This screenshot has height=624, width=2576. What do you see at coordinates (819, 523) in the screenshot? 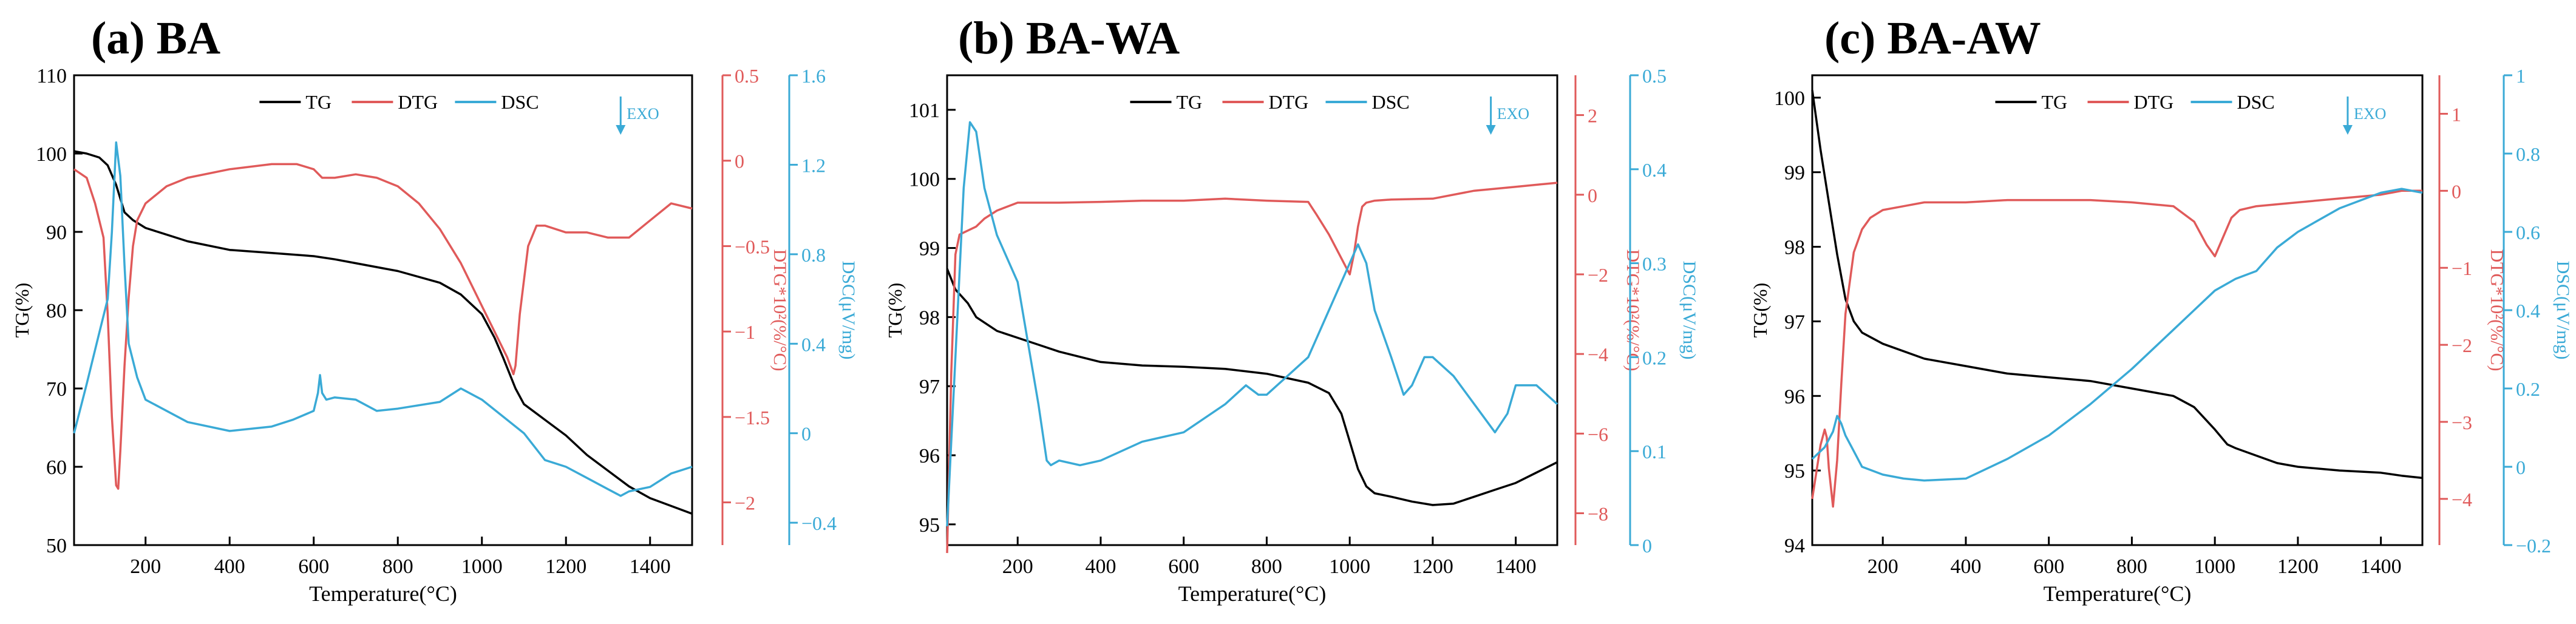
I see `y-right-tick-label: −0.4` at bounding box center [819, 523].